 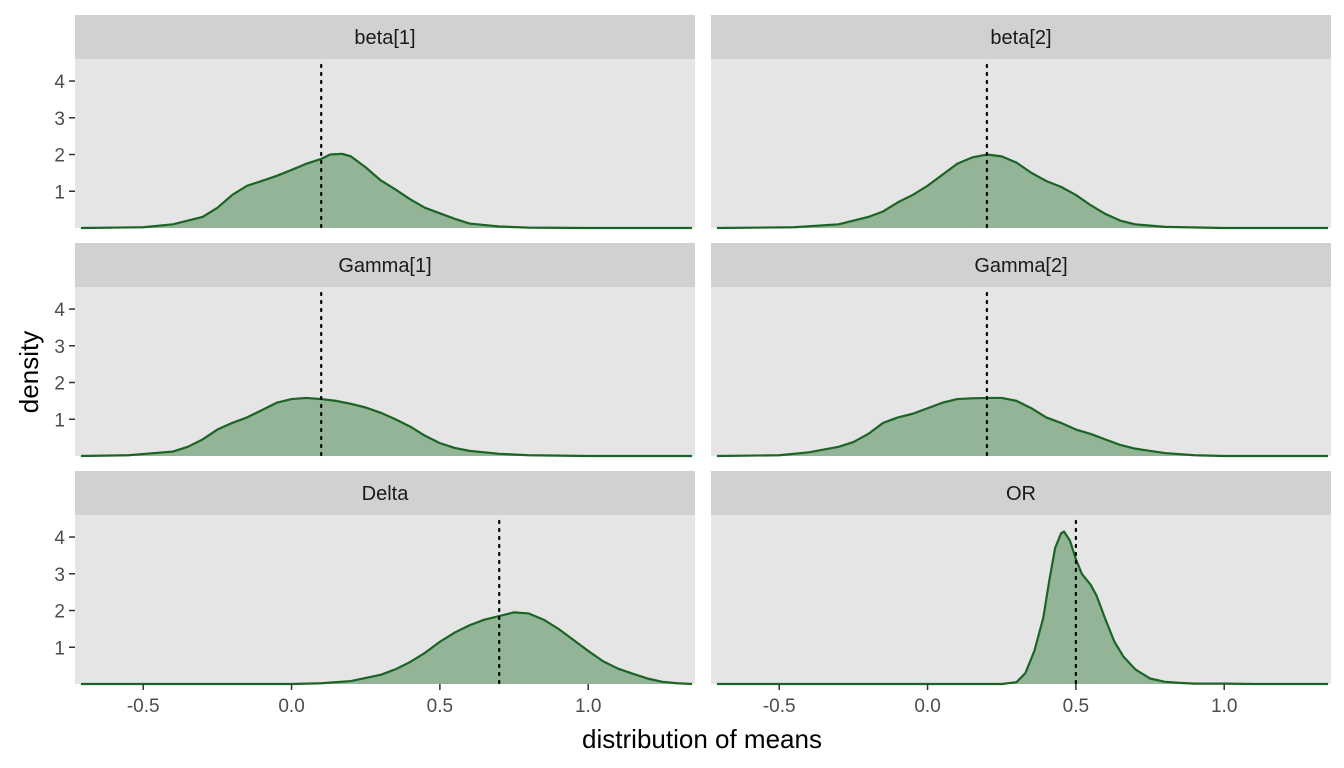 I want to click on panel-title: beta[1], so click(x=384, y=38).